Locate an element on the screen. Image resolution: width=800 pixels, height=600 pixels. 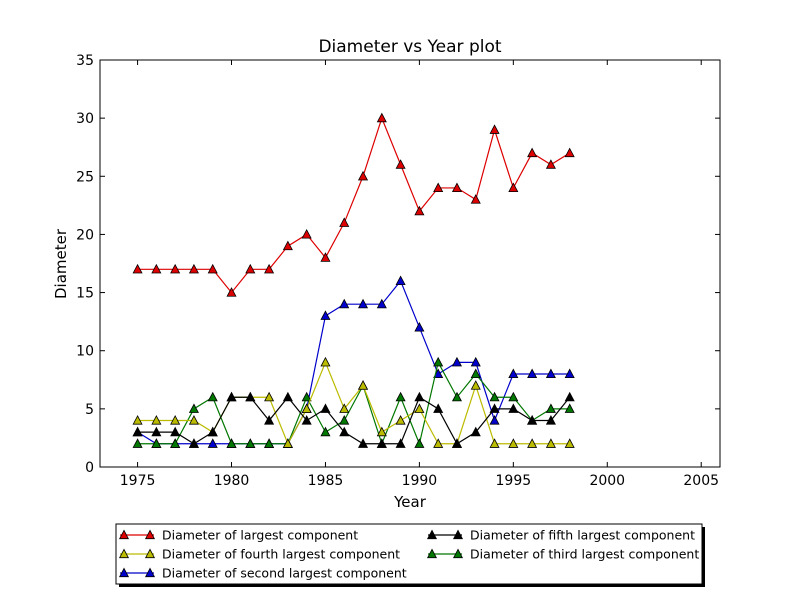
legend-entry: Diameter of second largest component is located at coordinates (262, 573).